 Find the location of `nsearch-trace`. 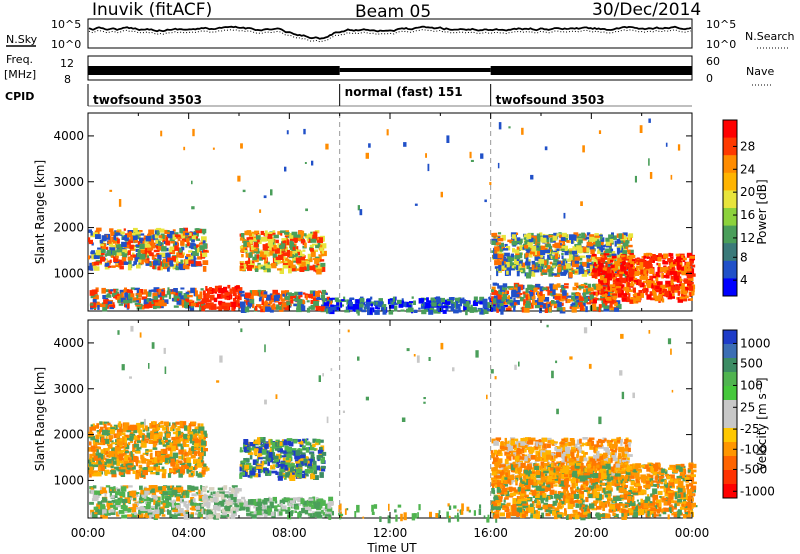

nsearch-trace is located at coordinates (390, 36).